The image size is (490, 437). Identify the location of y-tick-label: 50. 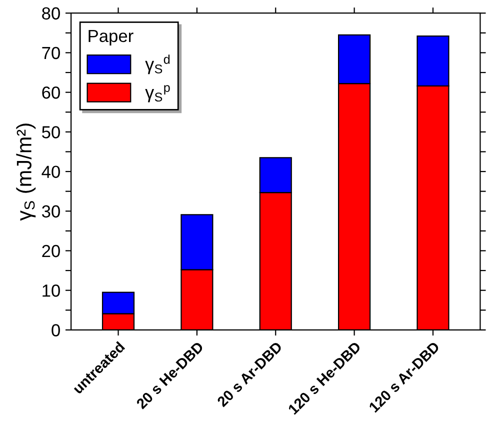
(51, 132).